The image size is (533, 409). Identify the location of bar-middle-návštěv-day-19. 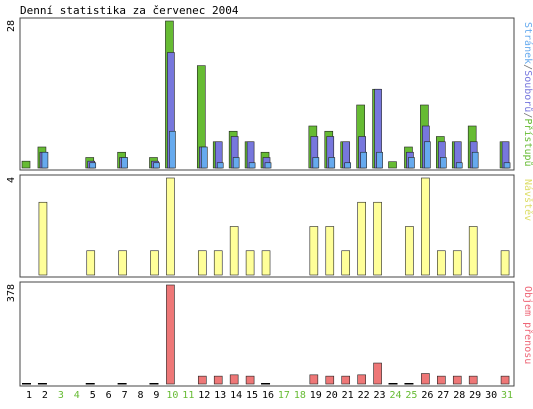
(314, 251).